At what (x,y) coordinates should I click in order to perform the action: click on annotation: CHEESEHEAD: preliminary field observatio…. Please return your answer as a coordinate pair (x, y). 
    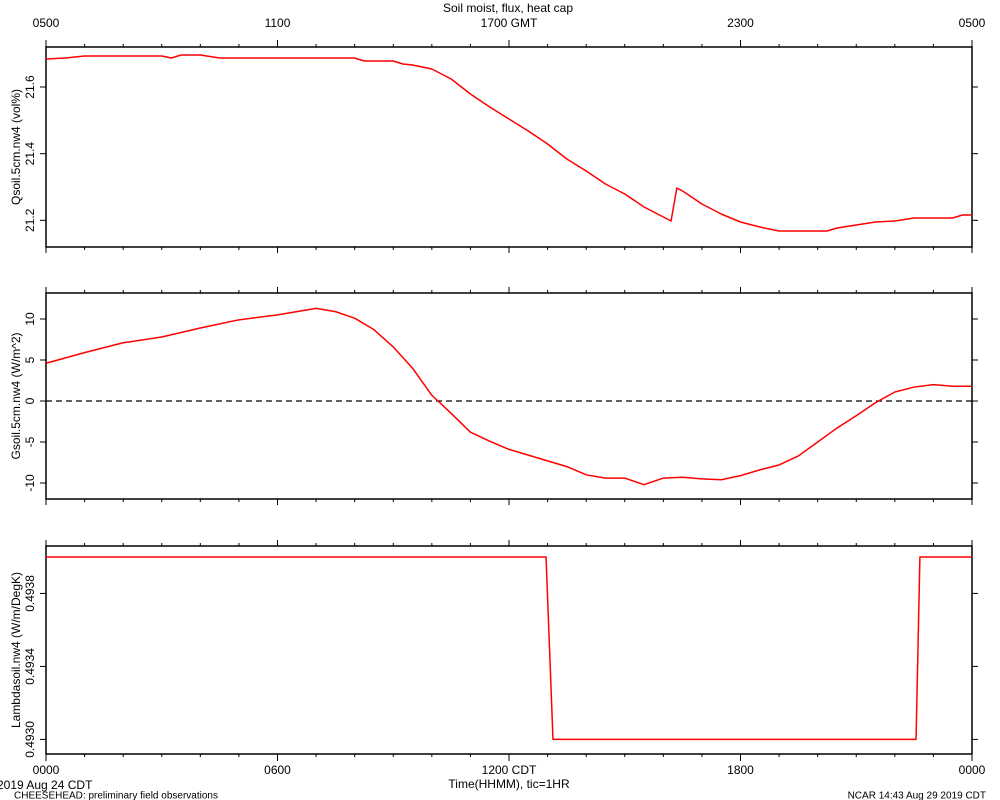
    Looking at the image, I should click on (116, 795).